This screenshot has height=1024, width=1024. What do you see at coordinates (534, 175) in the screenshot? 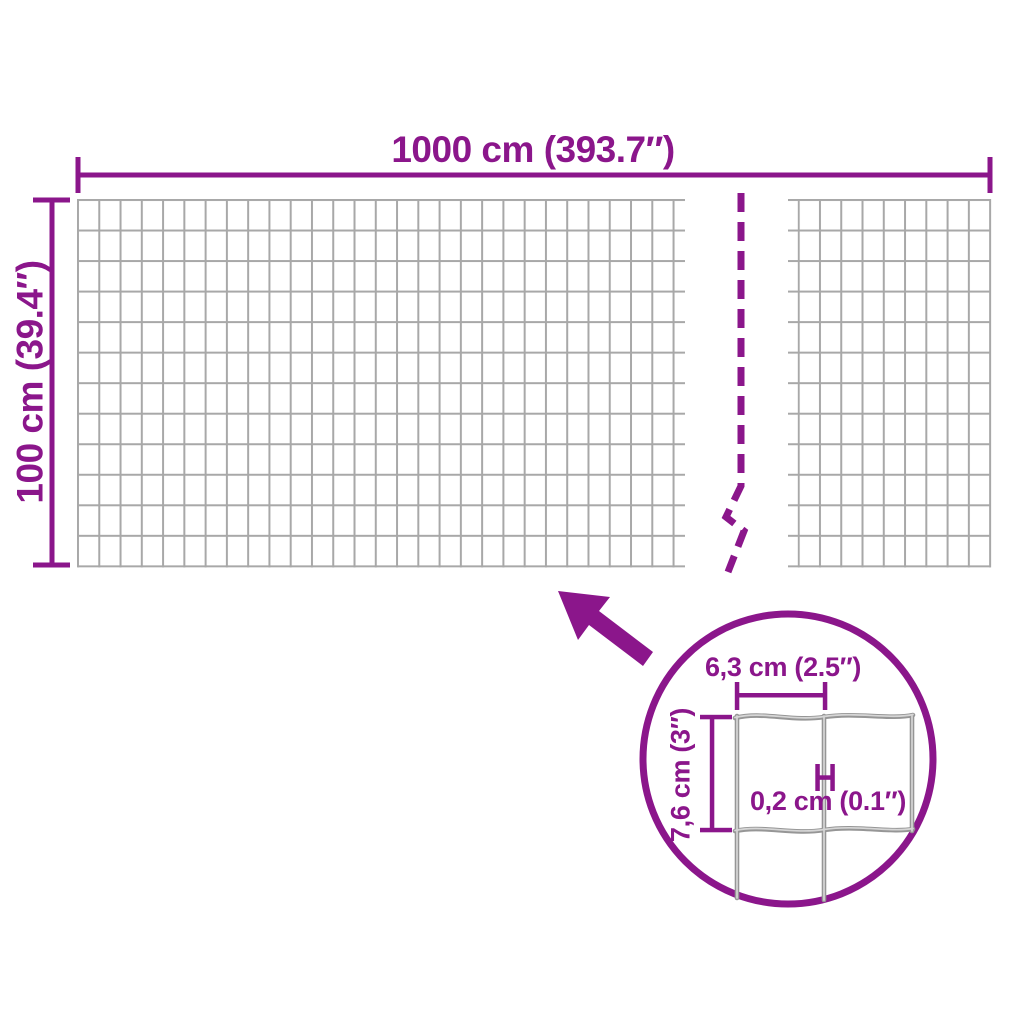
I see `width-dimension-line` at bounding box center [534, 175].